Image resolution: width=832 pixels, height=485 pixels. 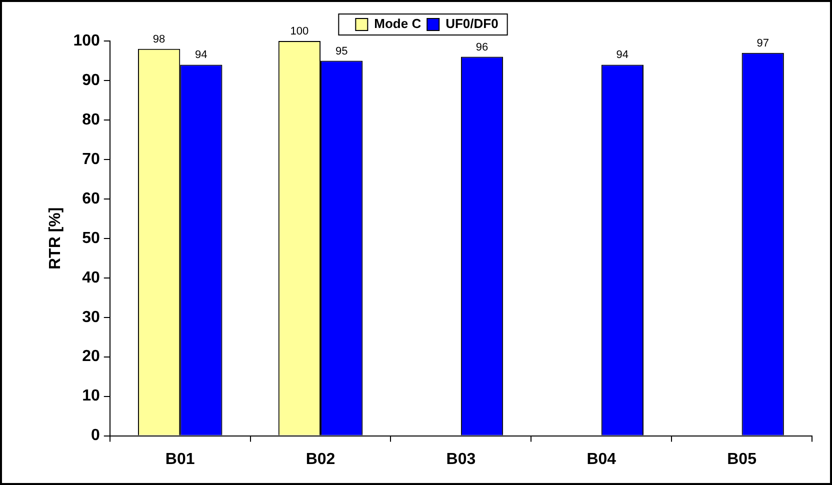 I want to click on y-tick-label: 20, so click(x=91, y=357).